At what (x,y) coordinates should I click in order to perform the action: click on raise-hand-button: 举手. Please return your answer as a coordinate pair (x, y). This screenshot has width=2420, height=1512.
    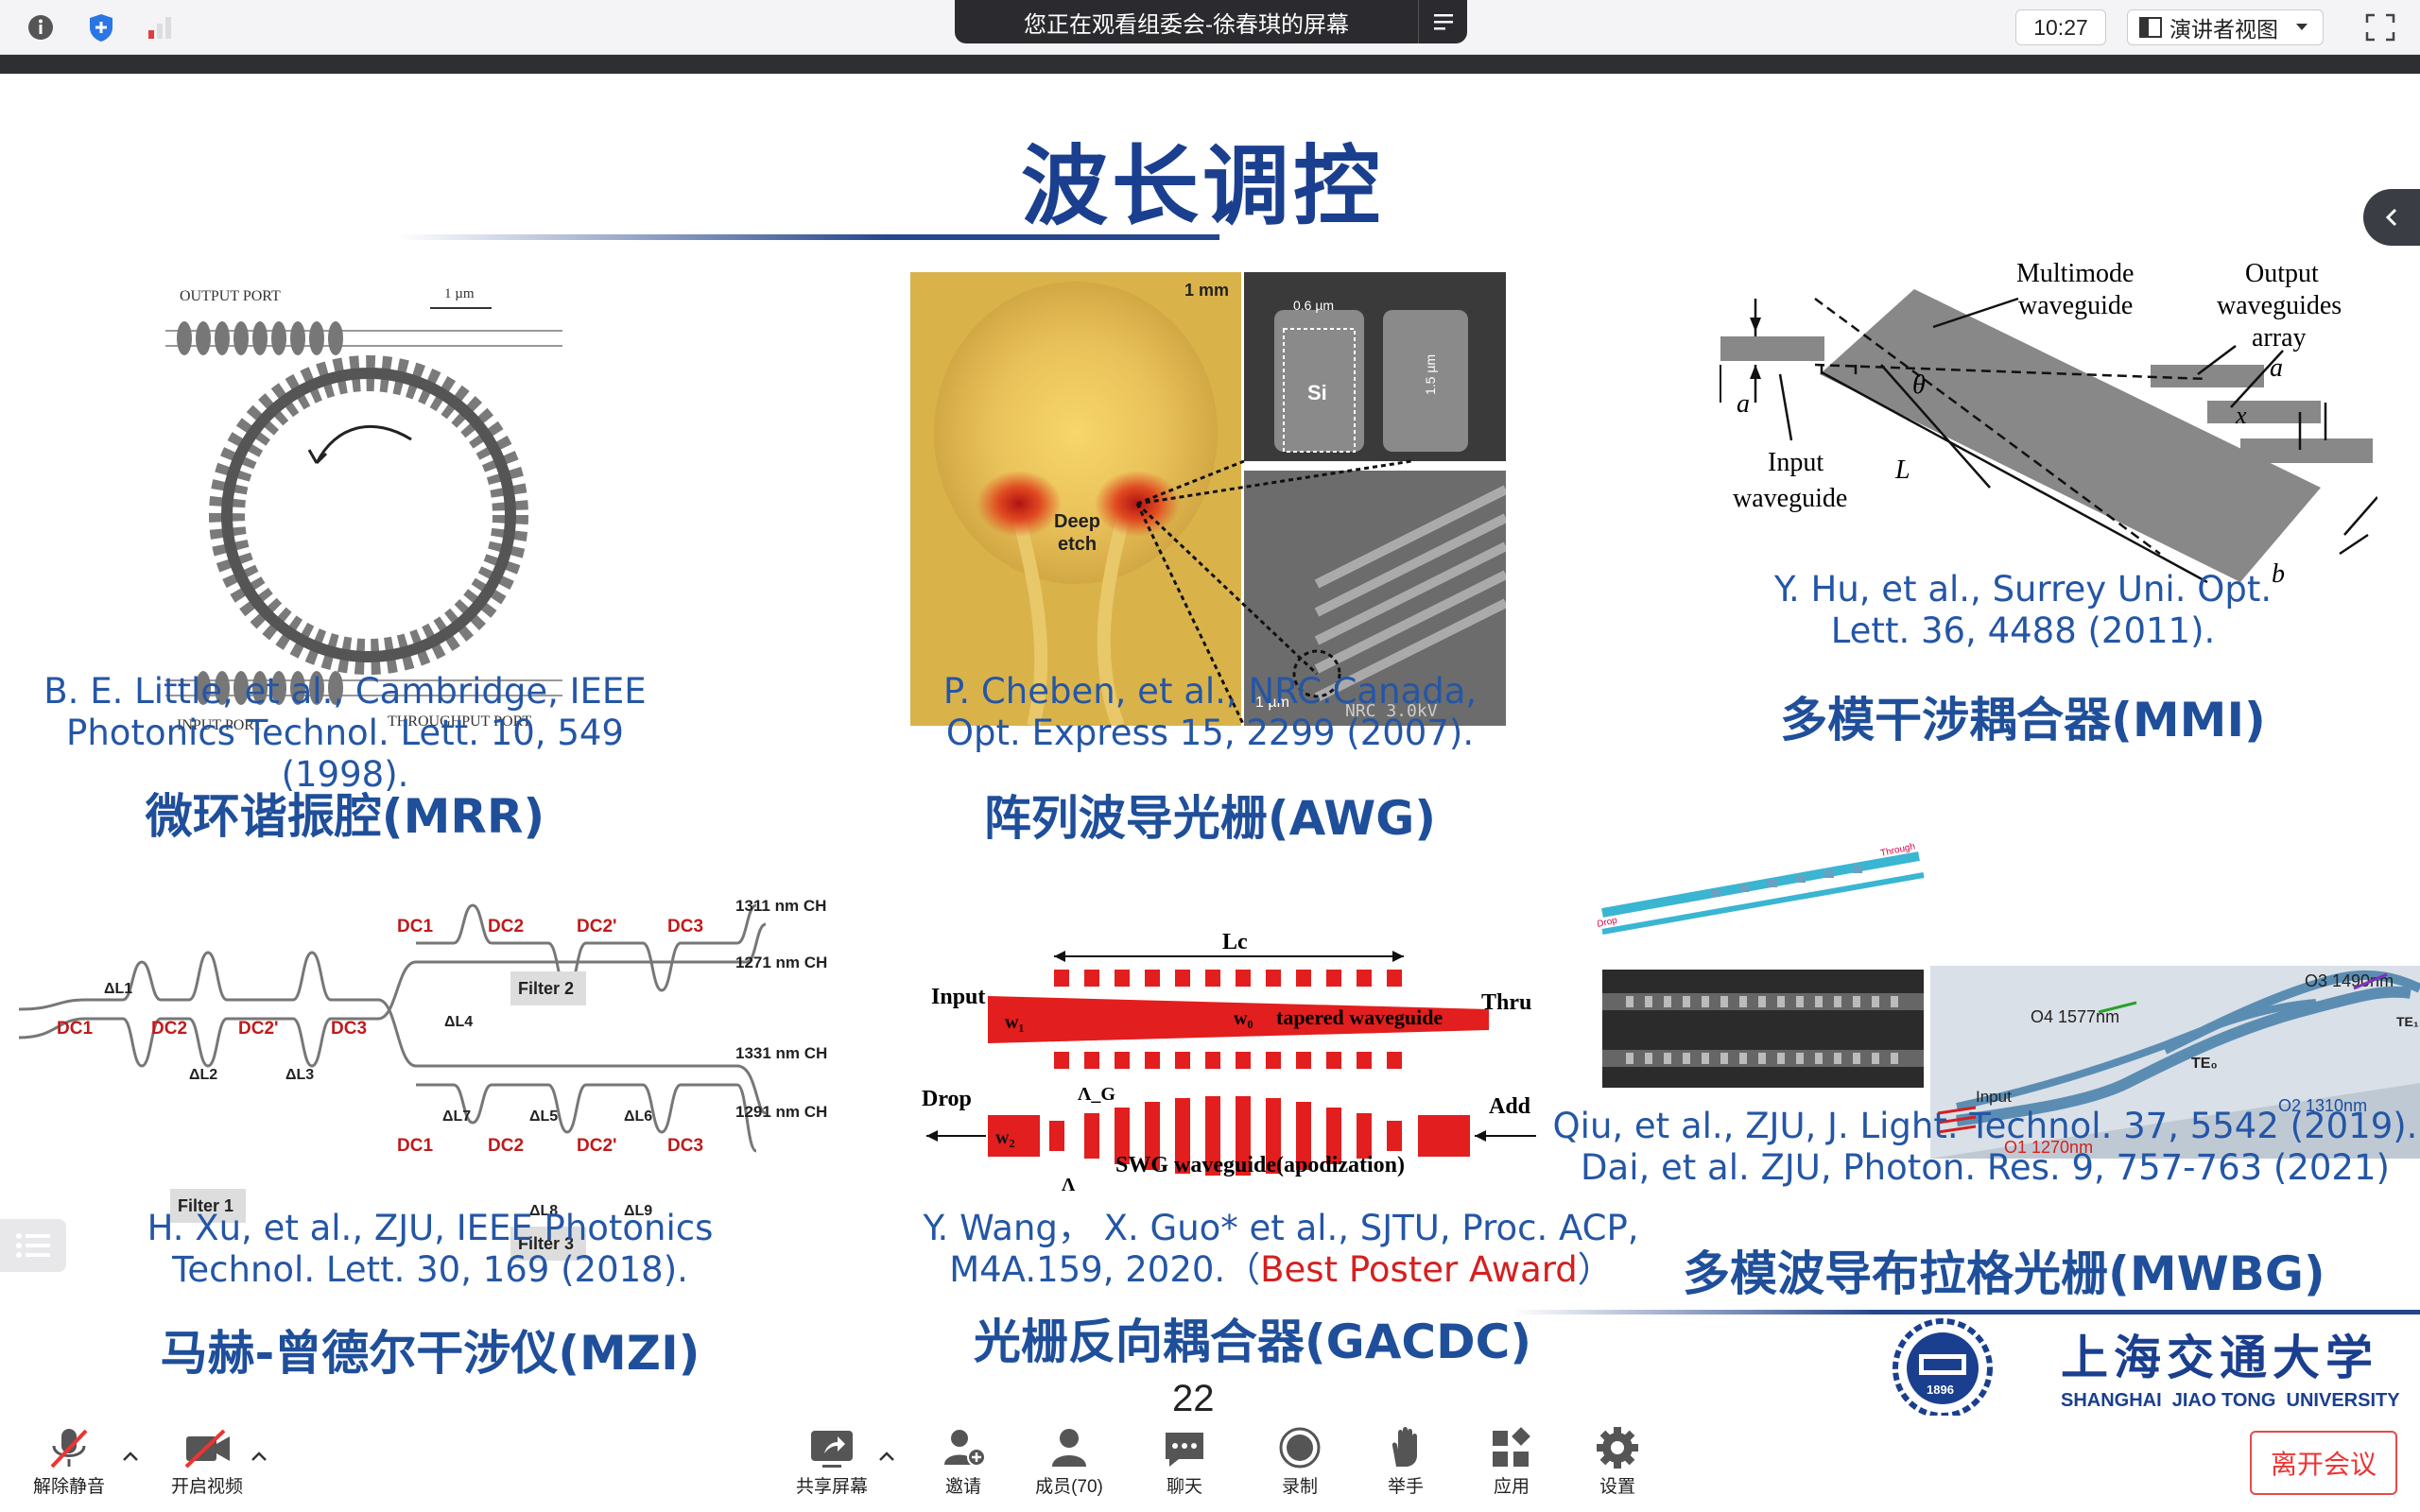
    Looking at the image, I should click on (1406, 1461).